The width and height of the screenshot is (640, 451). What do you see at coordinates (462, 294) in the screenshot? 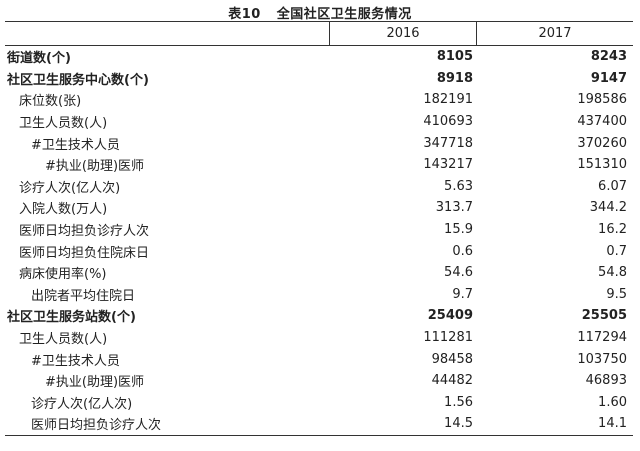
I see `value-2016: 9.7` at bounding box center [462, 294].